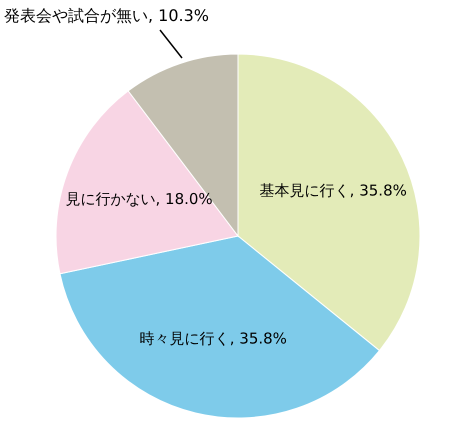  Describe the element at coordinates (139, 199) in the screenshot. I see `slice-label: 見に行かない, 18.0%` at that location.